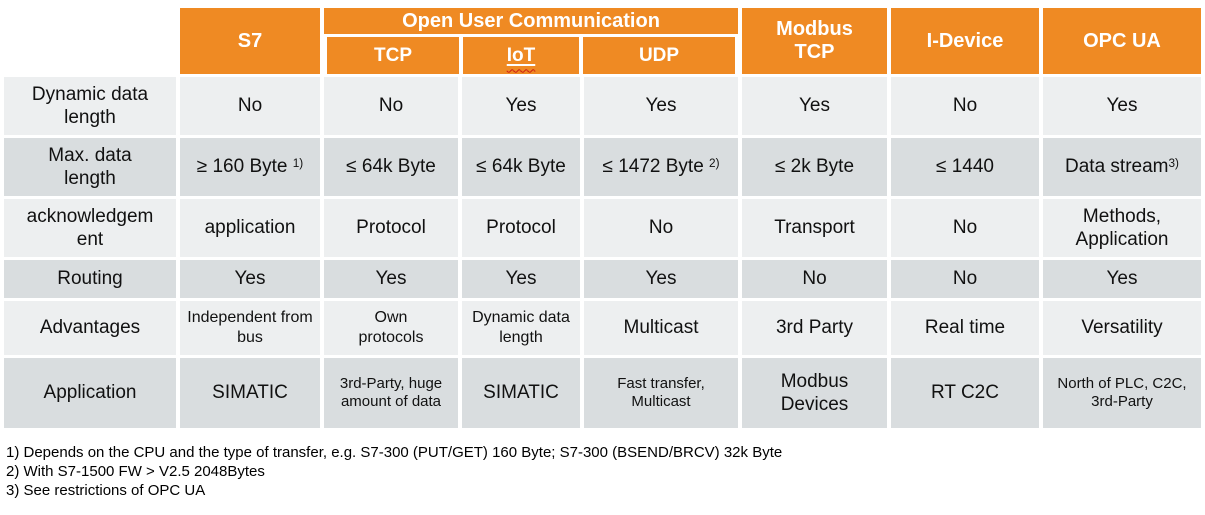  I want to click on table-cell: Methods, Application, so click(1122, 228).